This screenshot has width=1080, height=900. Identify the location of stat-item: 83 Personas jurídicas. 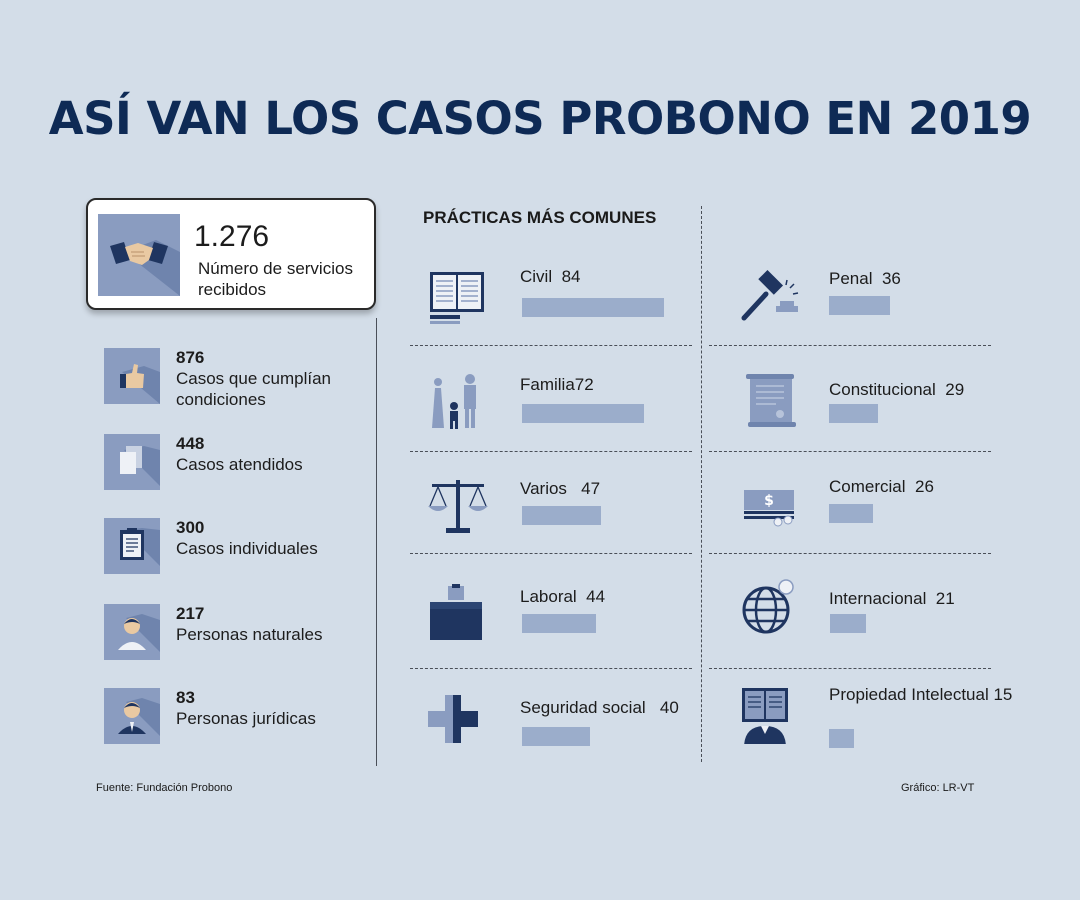
(239, 718).